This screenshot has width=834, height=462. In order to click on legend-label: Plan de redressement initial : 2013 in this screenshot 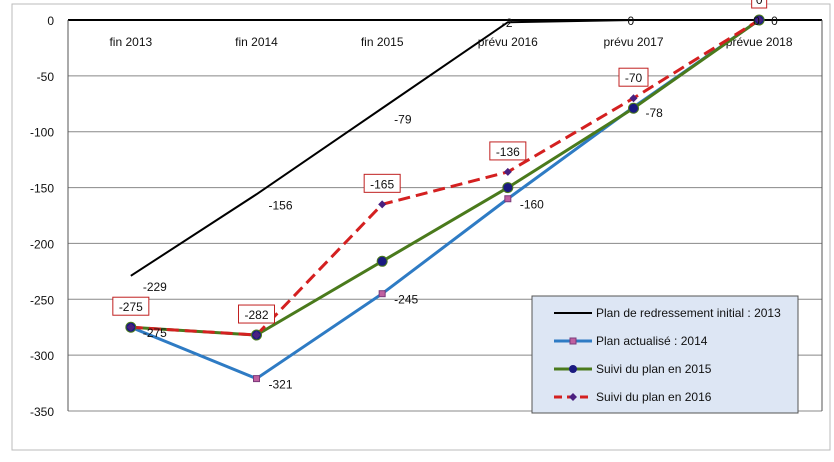, I will do `click(688, 313)`.